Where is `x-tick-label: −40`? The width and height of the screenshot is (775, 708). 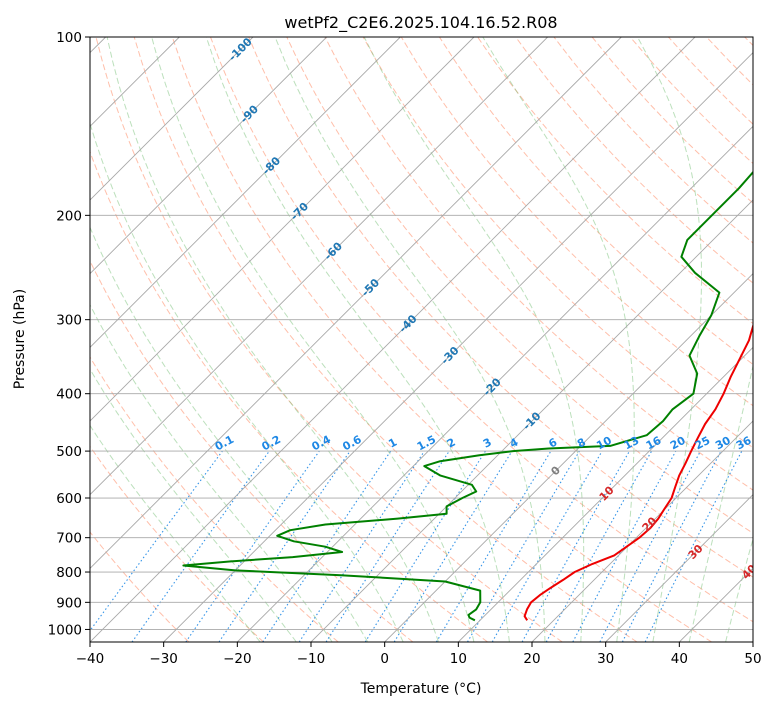 x-tick-label: −40 is located at coordinates (90, 659).